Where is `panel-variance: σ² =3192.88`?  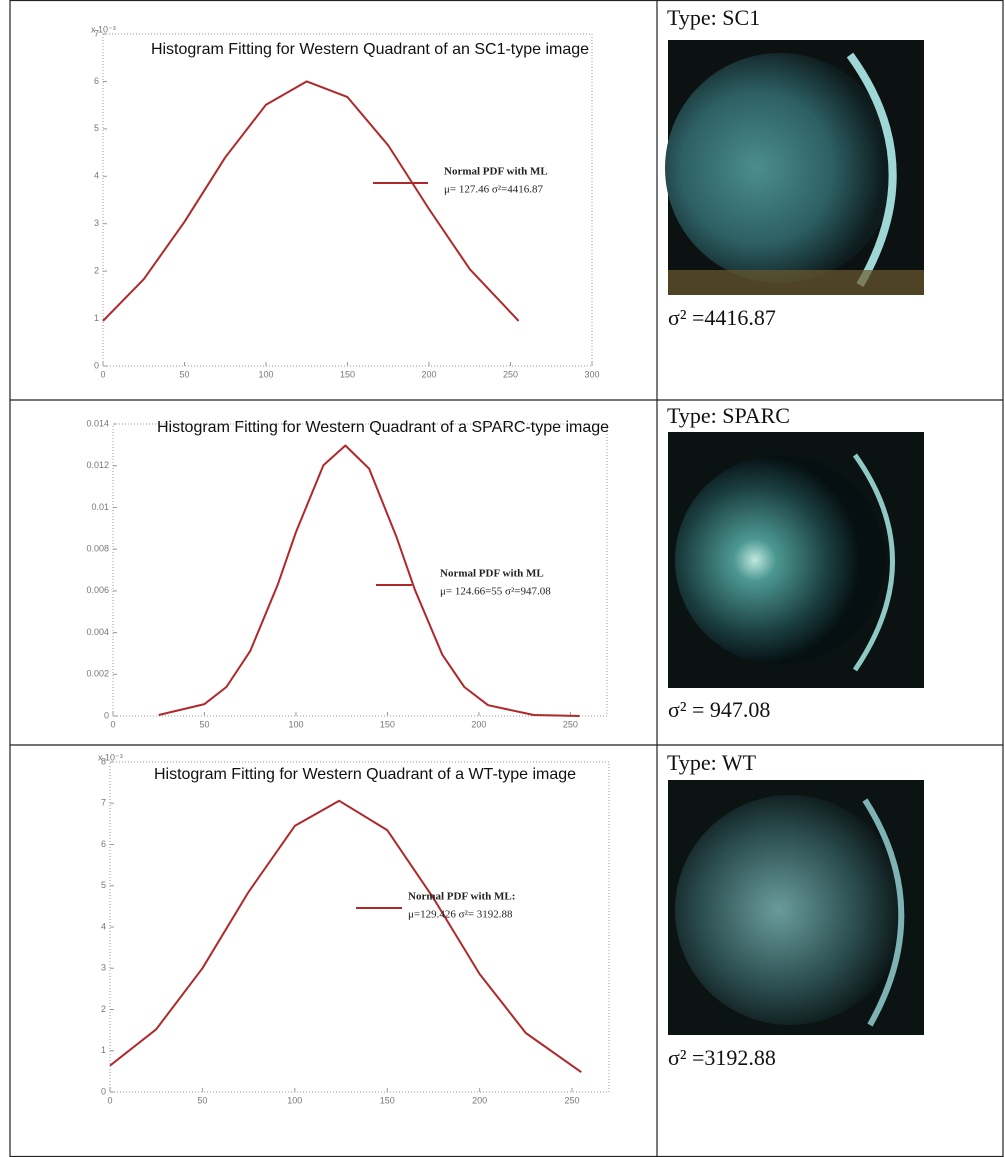
panel-variance: σ² =3192.88 is located at coordinates (722, 1057).